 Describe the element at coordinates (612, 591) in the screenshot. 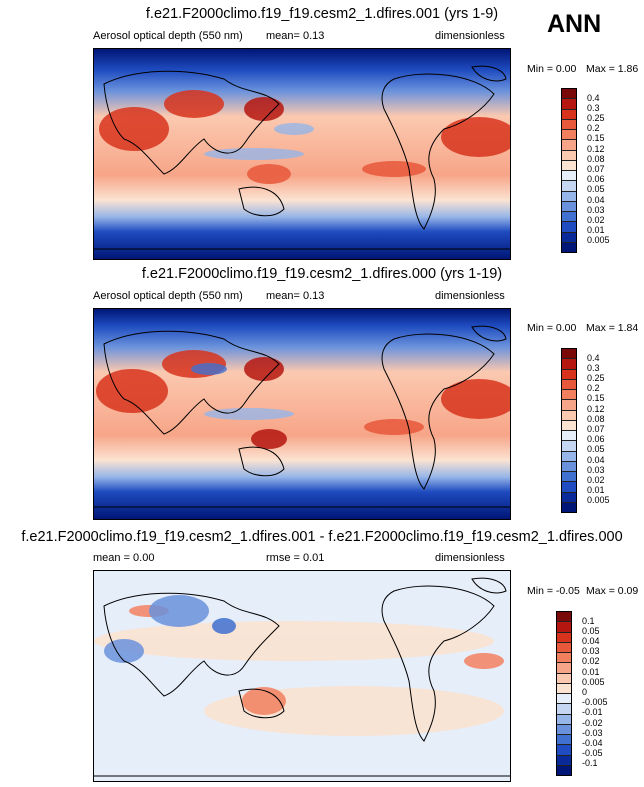

I see `panel3-max: Max = 0.09` at that location.